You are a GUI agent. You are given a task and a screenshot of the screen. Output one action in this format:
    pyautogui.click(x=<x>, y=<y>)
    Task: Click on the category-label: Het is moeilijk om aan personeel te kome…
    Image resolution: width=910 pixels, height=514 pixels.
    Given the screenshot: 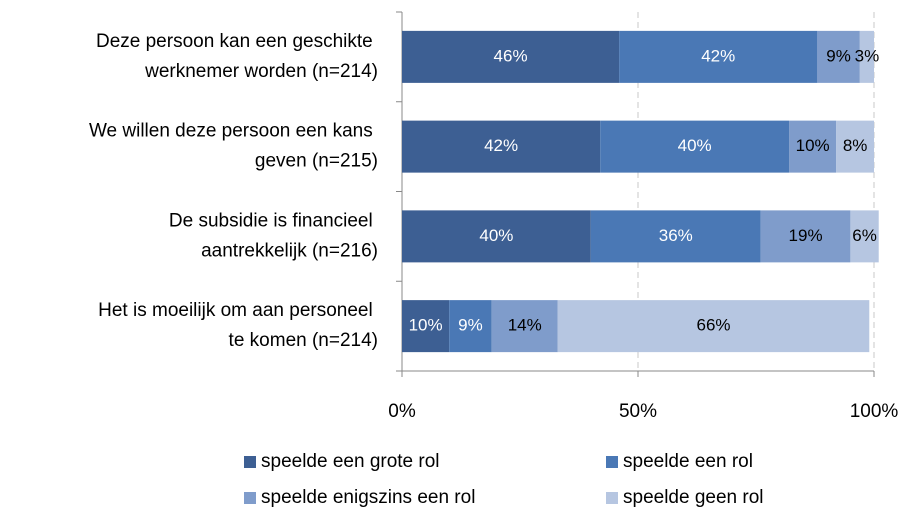 What is the action you would take?
    pyautogui.click(x=238, y=325)
    